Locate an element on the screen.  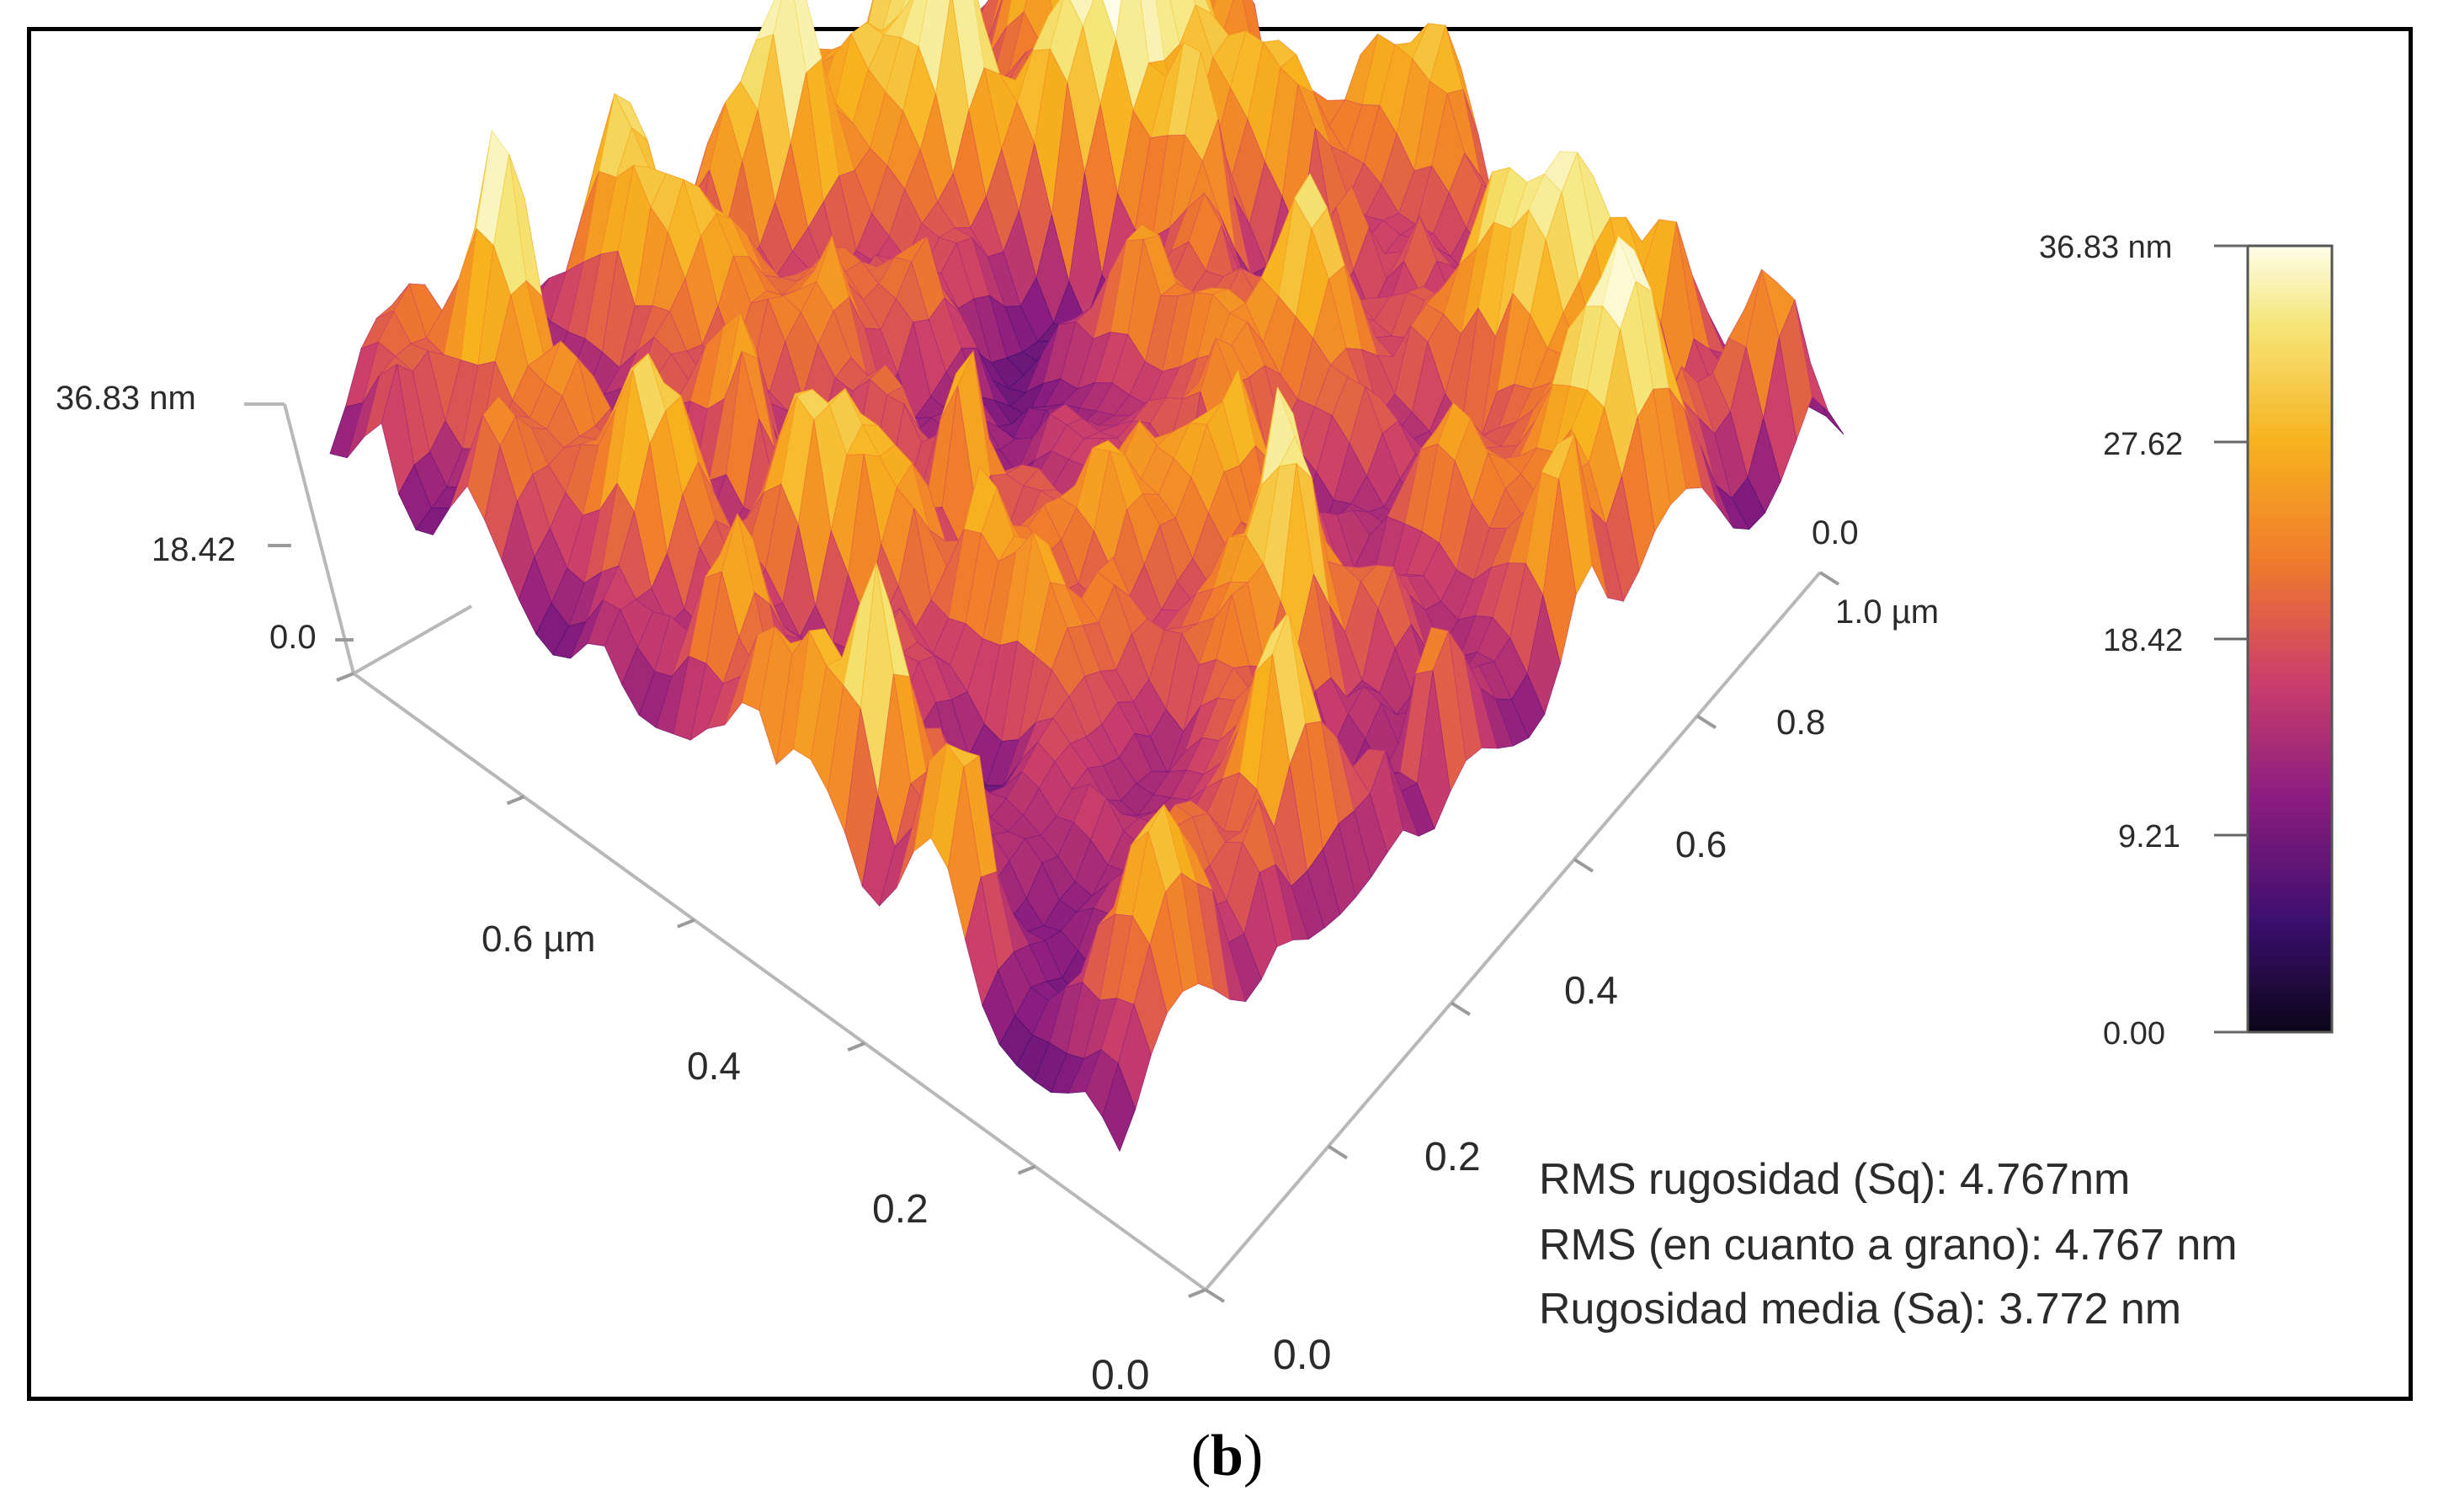
colorbar-label-9: 9.21 is located at coordinates (2149, 837).